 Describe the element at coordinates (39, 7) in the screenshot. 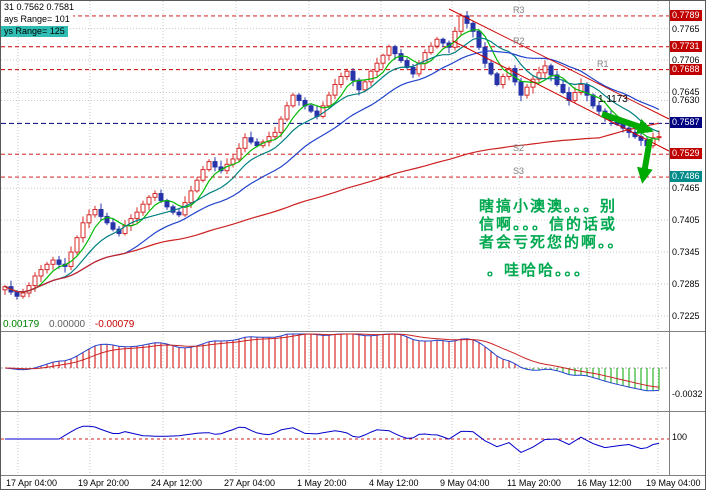

I see `quote-info-chip: 31 0.7562 0.7581` at that location.